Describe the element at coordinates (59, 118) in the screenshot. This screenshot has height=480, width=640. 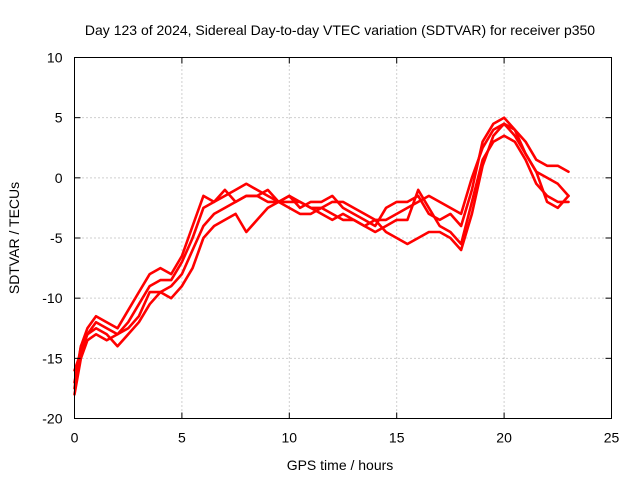
I see `y-tick-label: 5` at that location.